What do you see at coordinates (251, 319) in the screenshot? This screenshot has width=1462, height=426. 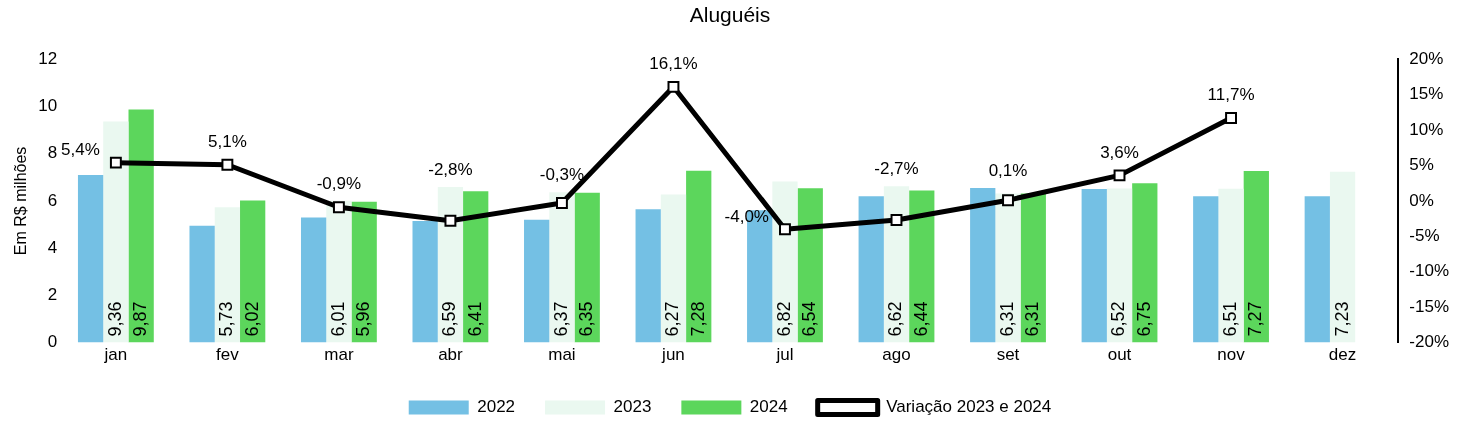 I see `data-label: 6,02` at bounding box center [251, 319].